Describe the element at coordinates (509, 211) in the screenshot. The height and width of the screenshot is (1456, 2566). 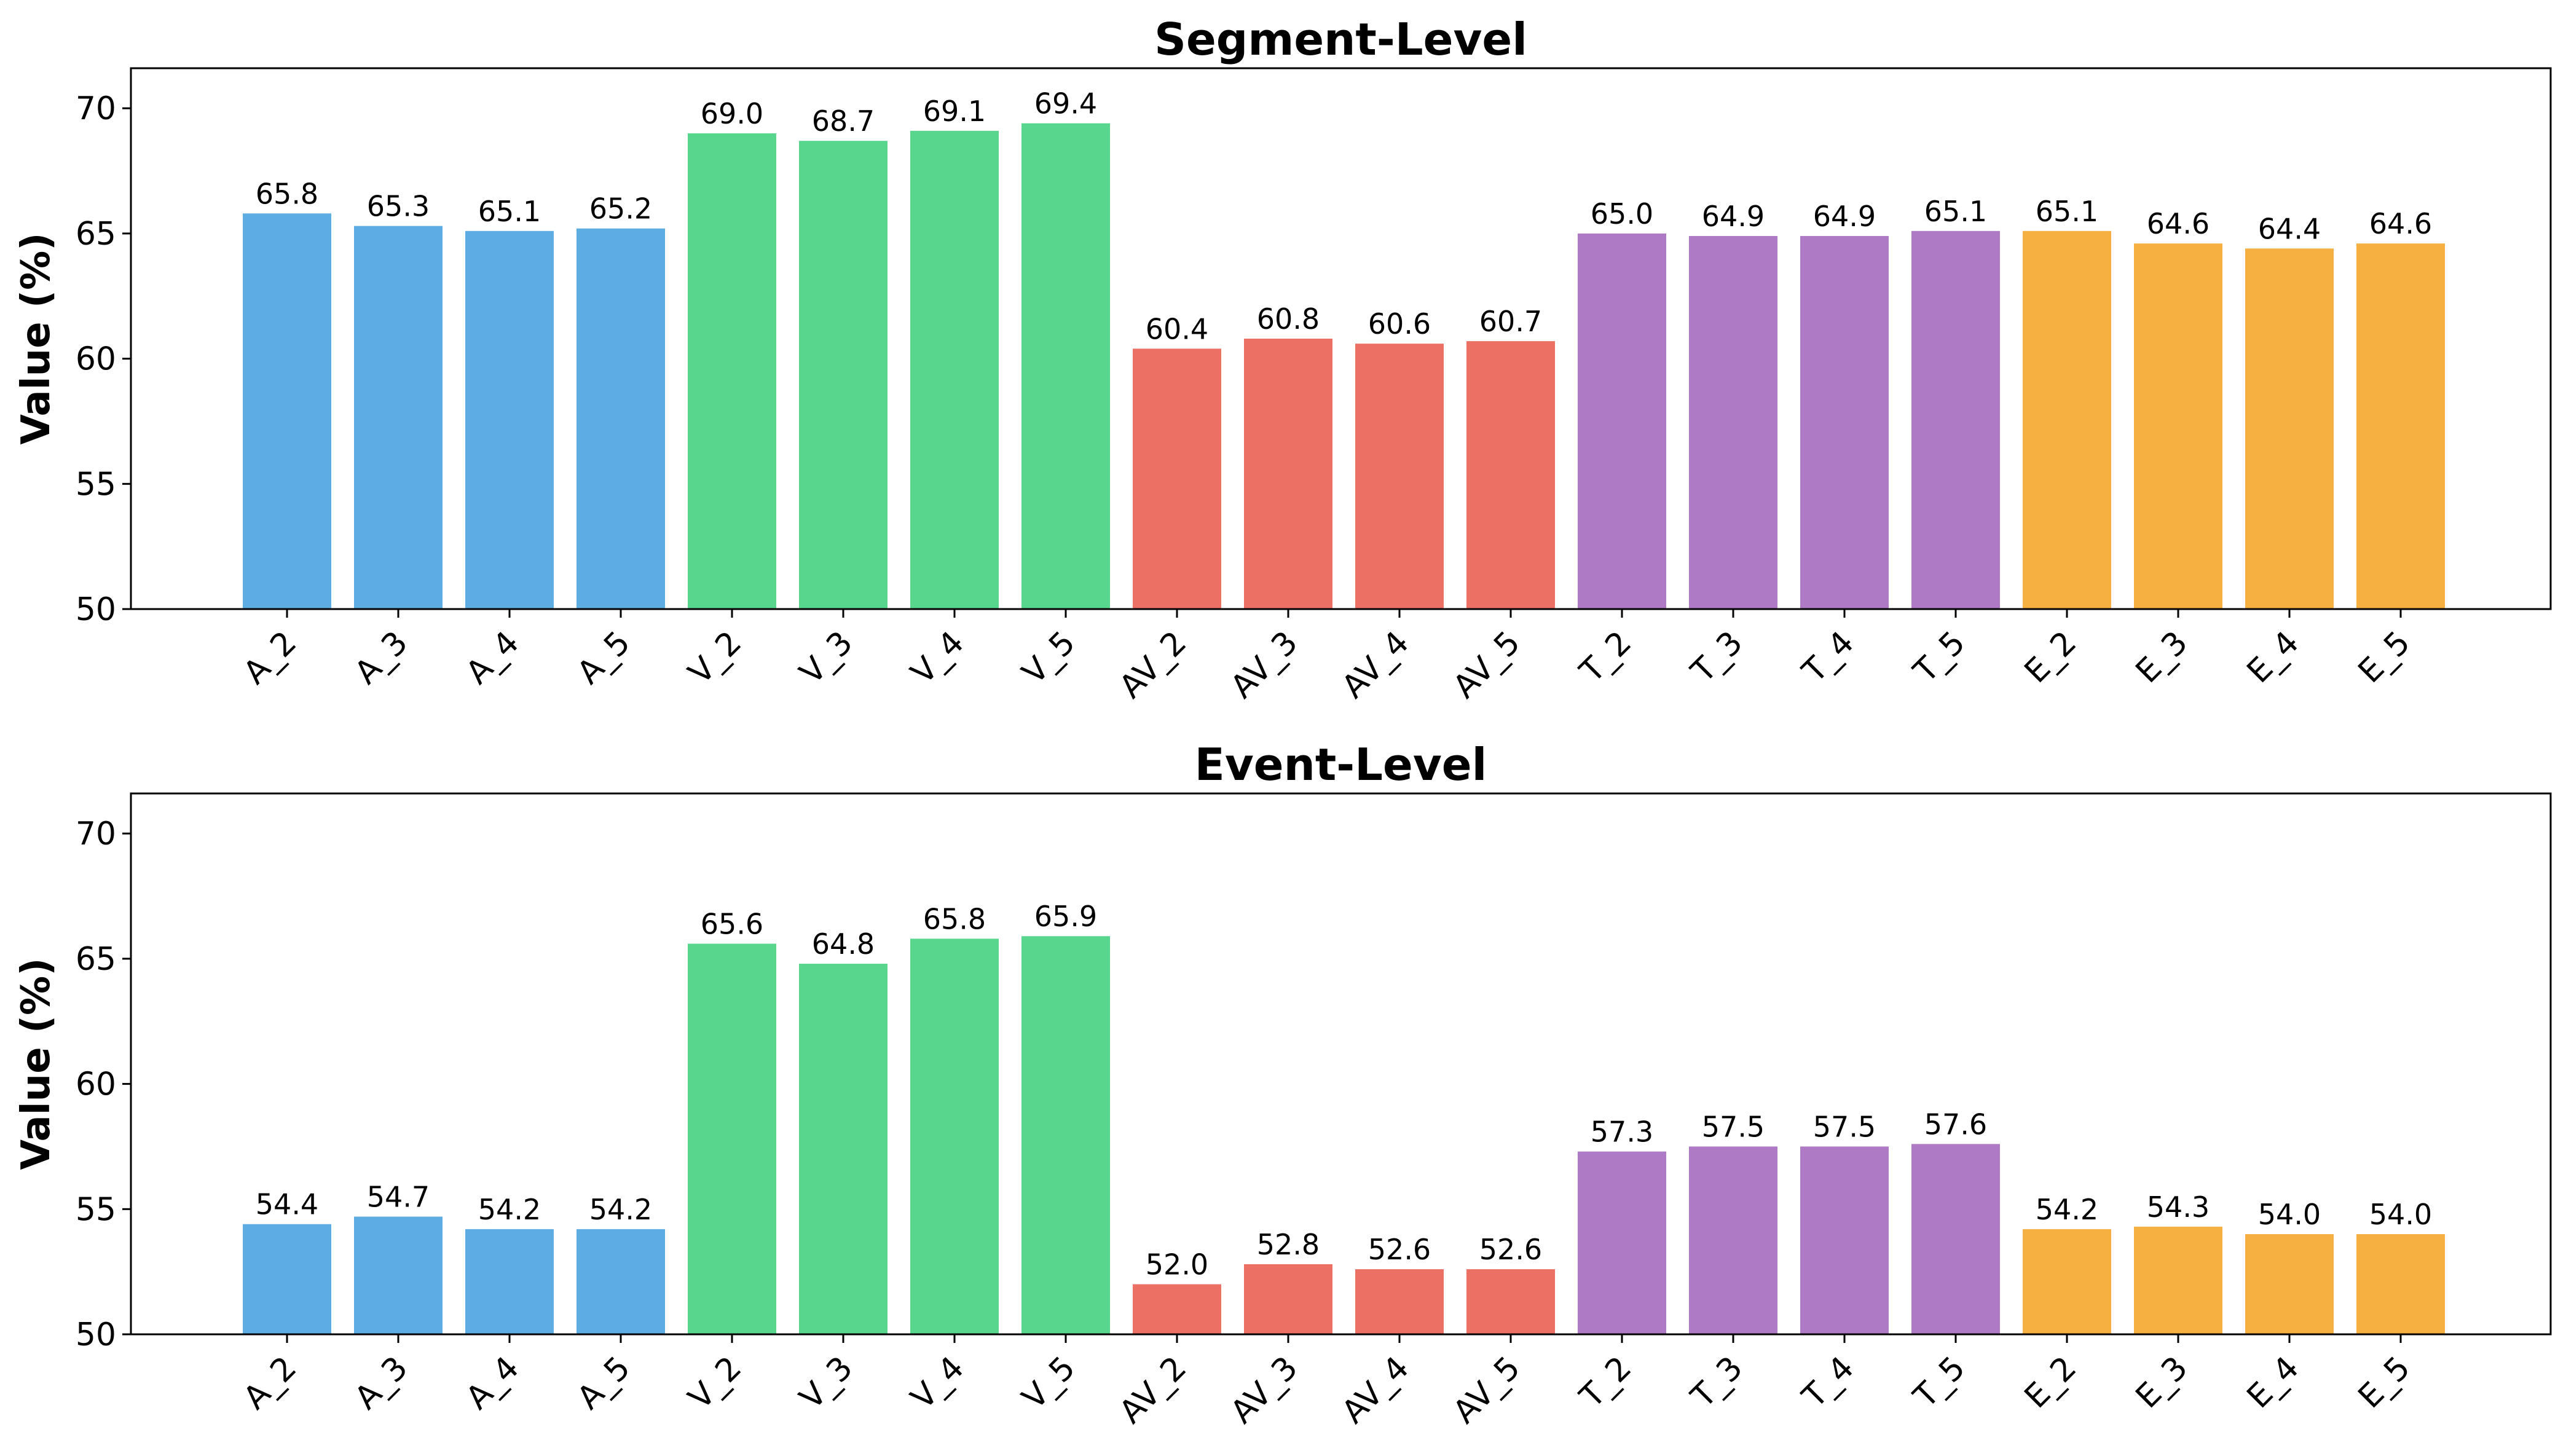
I see `data-label: 65.1` at that location.